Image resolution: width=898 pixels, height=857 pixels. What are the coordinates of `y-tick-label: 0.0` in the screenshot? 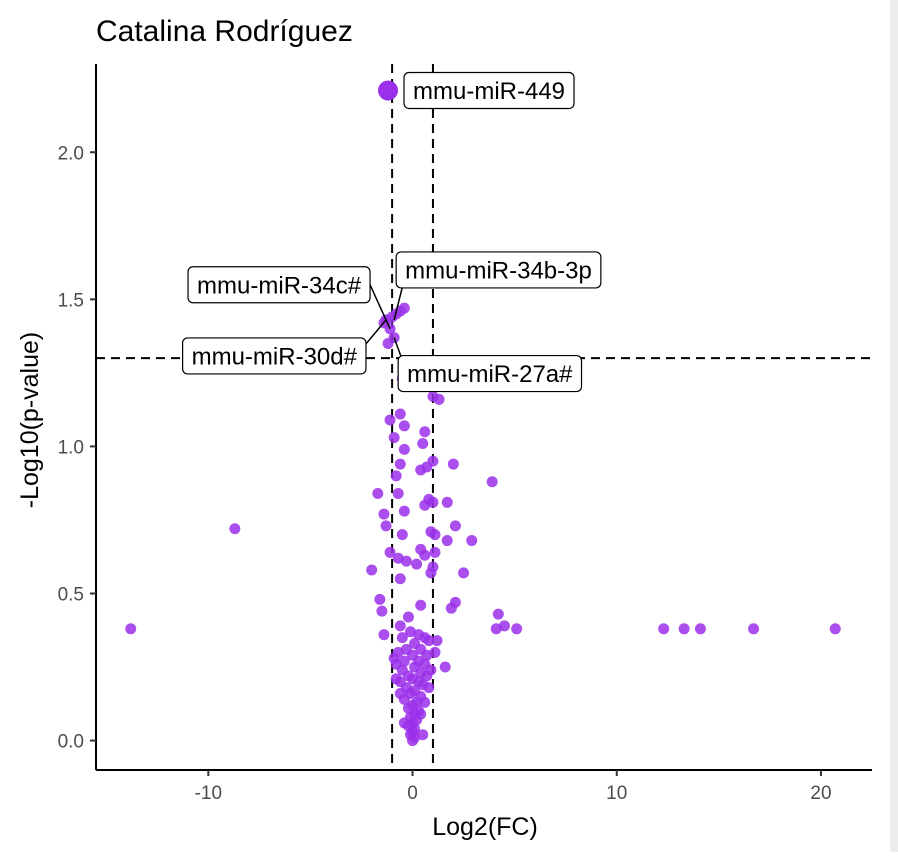 It's located at (71, 742).